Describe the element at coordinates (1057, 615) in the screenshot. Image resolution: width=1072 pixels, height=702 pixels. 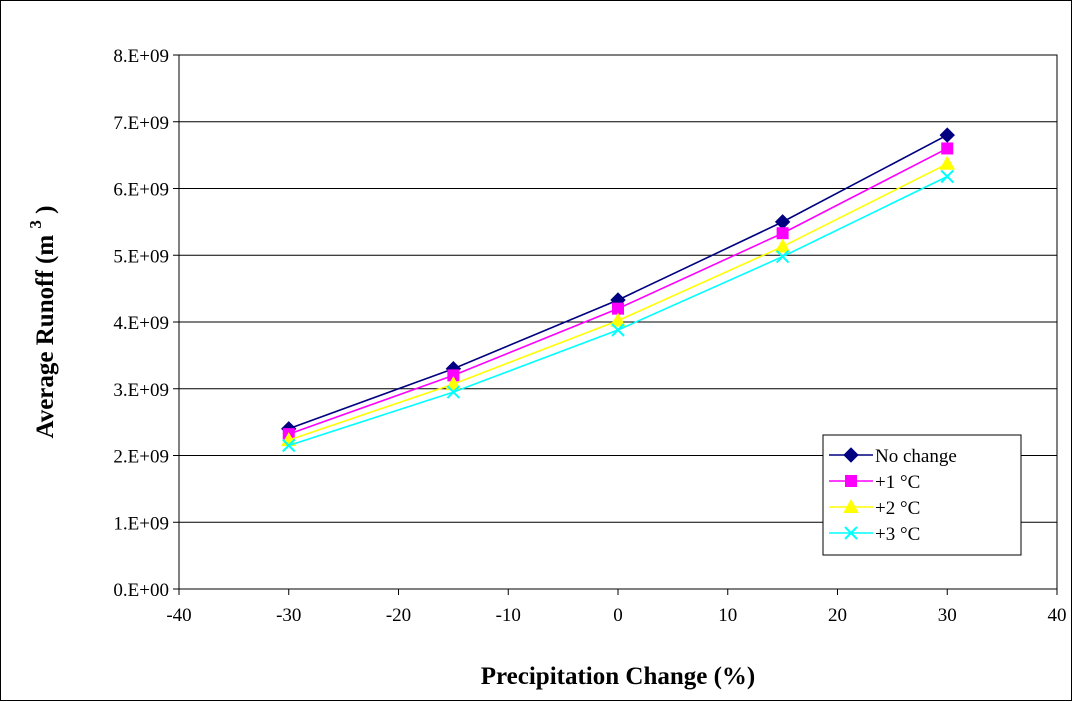
I see `x-tick-label: 40` at that location.